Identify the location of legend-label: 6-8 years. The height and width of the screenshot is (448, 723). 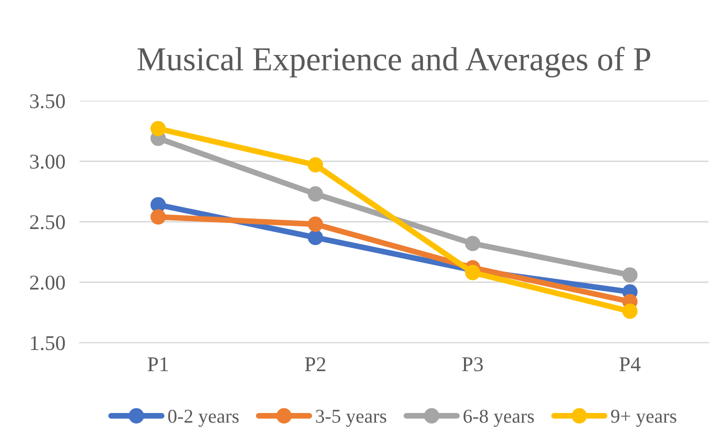
(499, 418).